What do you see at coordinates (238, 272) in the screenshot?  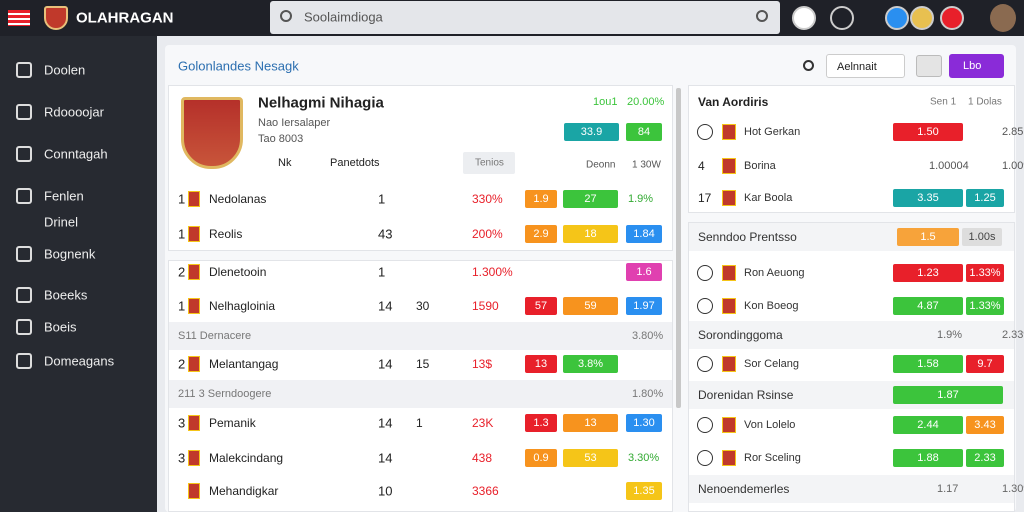 I see `row-name: Dlenetooin` at bounding box center [238, 272].